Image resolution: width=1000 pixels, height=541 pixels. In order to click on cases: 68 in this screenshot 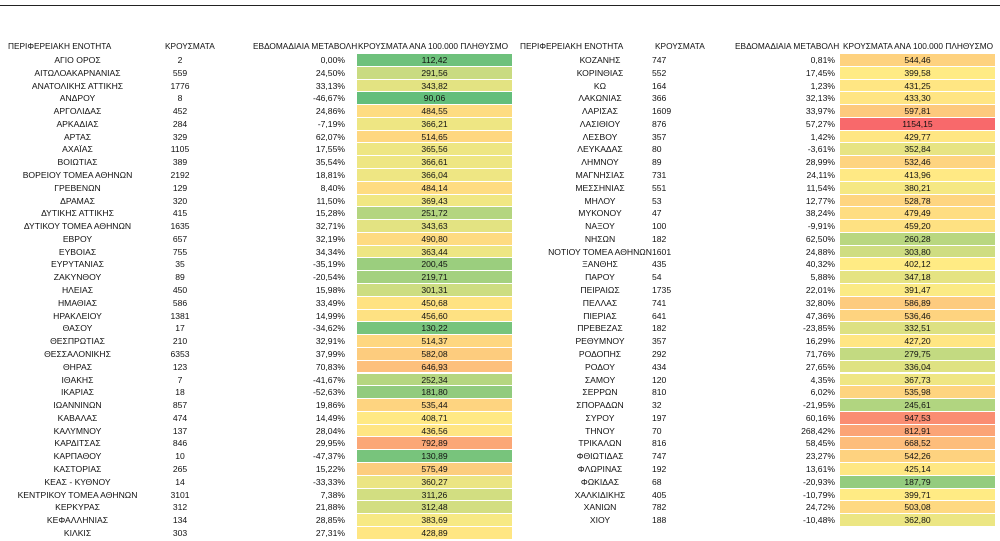, I will do `click(657, 481)`.